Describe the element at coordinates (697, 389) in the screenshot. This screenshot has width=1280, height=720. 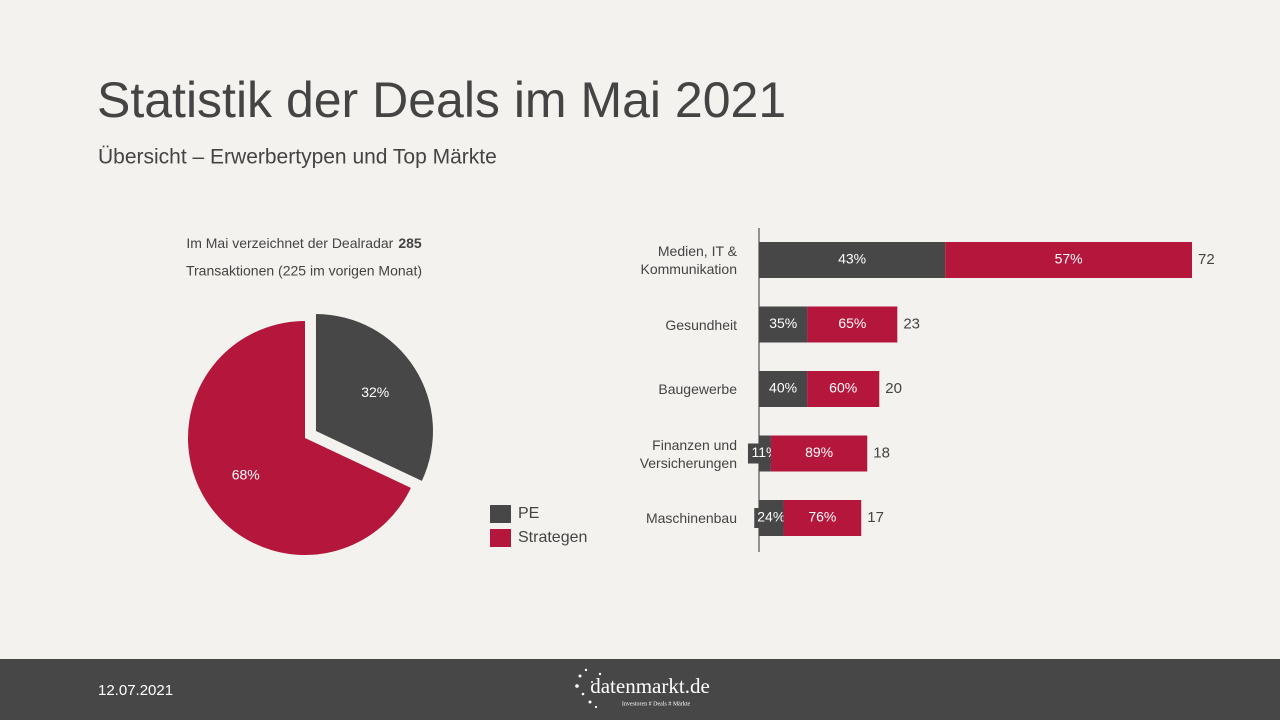
I see `category-label: Baugewerbe` at that location.